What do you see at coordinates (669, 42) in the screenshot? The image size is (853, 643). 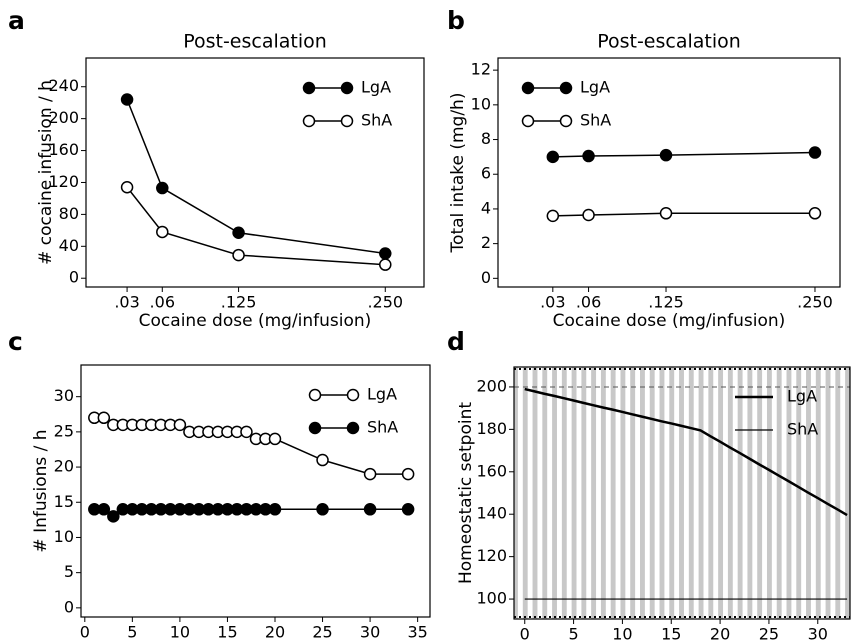 I see `chart-title: Post-escalation` at bounding box center [669, 42].